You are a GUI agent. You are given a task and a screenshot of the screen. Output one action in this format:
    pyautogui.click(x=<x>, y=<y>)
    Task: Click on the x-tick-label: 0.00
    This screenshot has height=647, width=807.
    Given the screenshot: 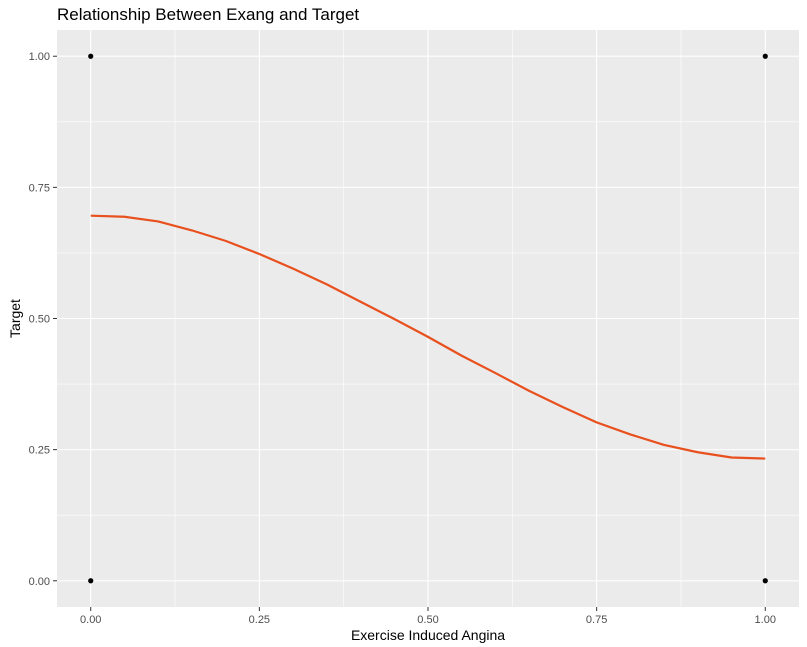 What is the action you would take?
    pyautogui.click(x=90, y=620)
    